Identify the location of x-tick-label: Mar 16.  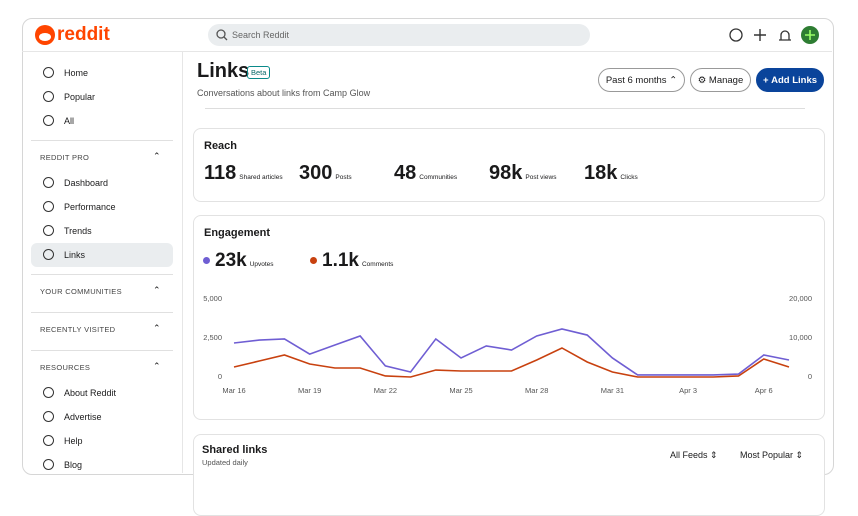
(233, 390).